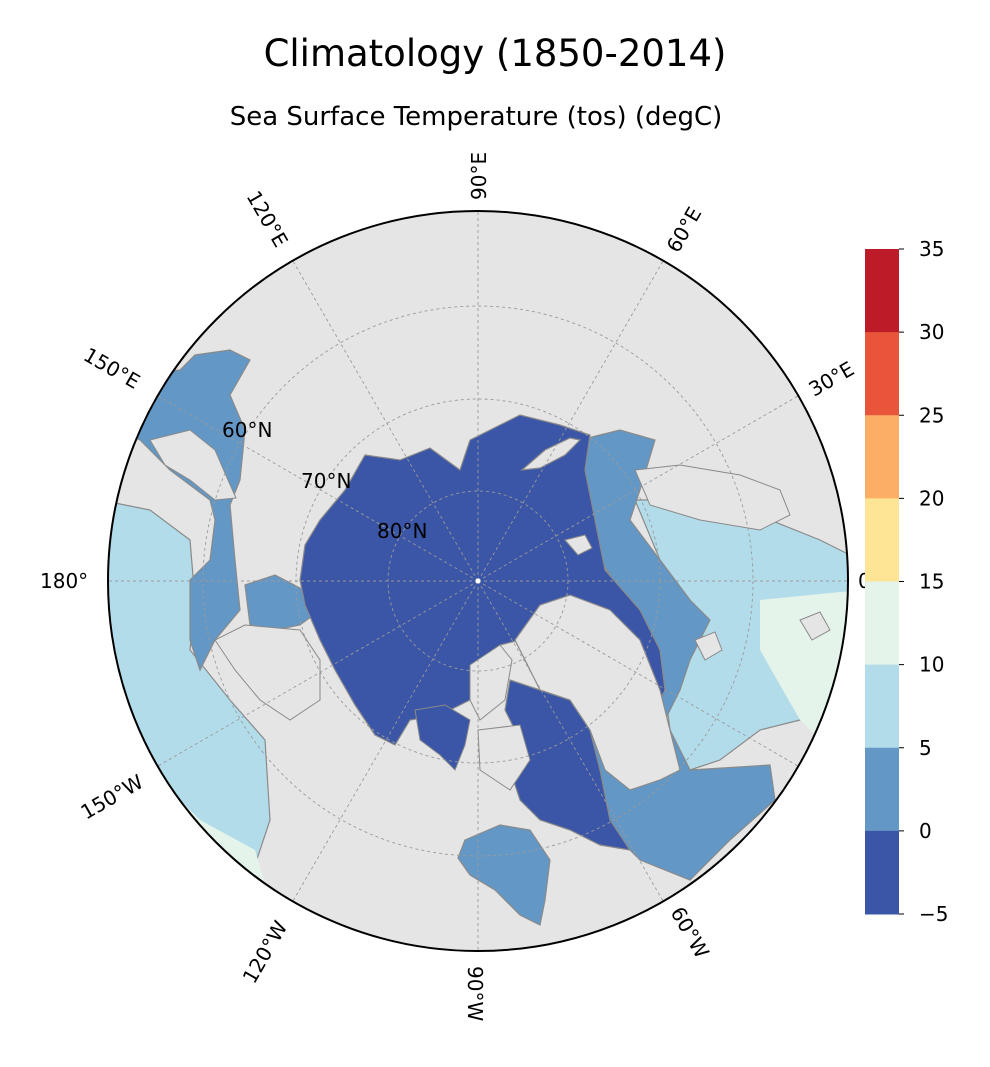  I want to click on lat-label-80n: 80°N, so click(402, 531).